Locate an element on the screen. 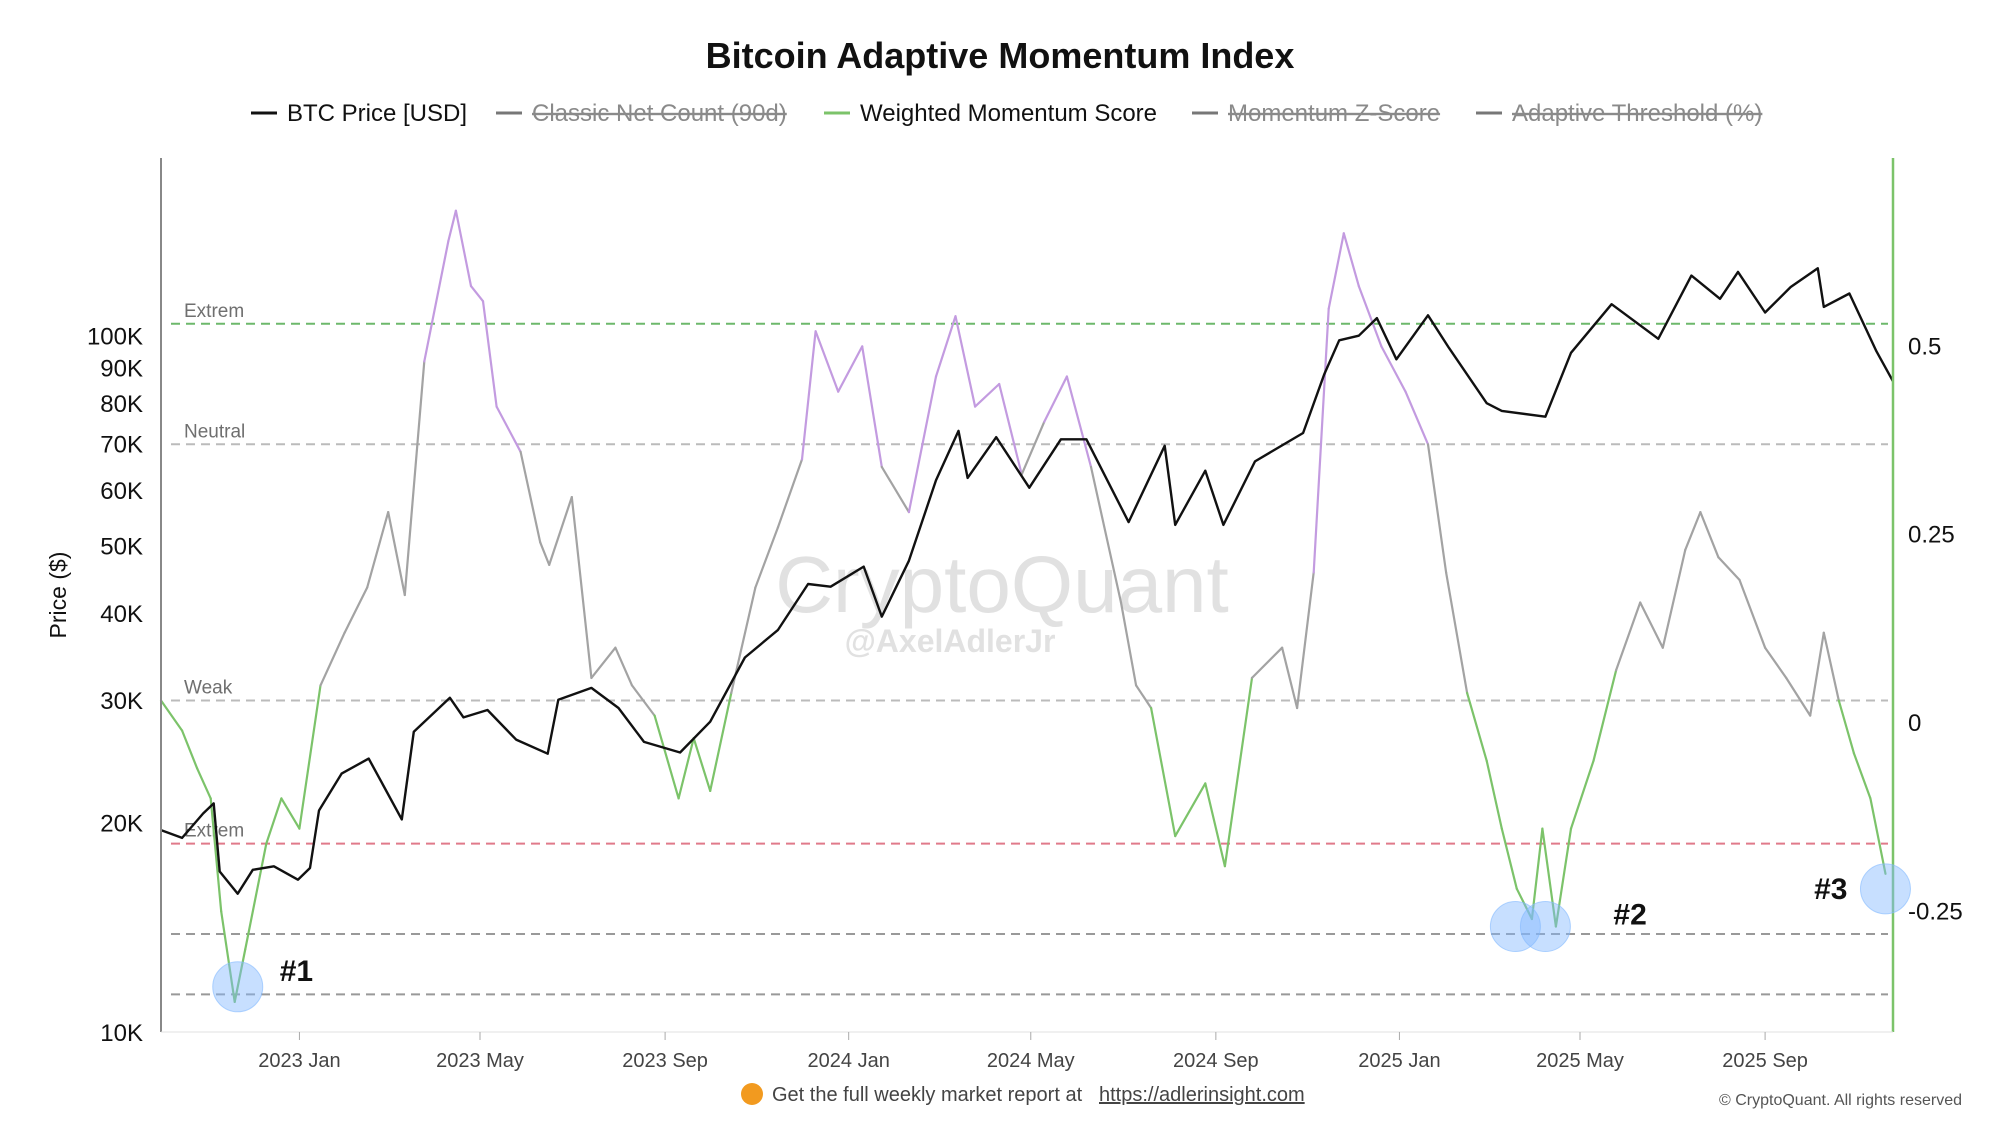  x-tick-label: 2025 May is located at coordinates (1580, 1061).